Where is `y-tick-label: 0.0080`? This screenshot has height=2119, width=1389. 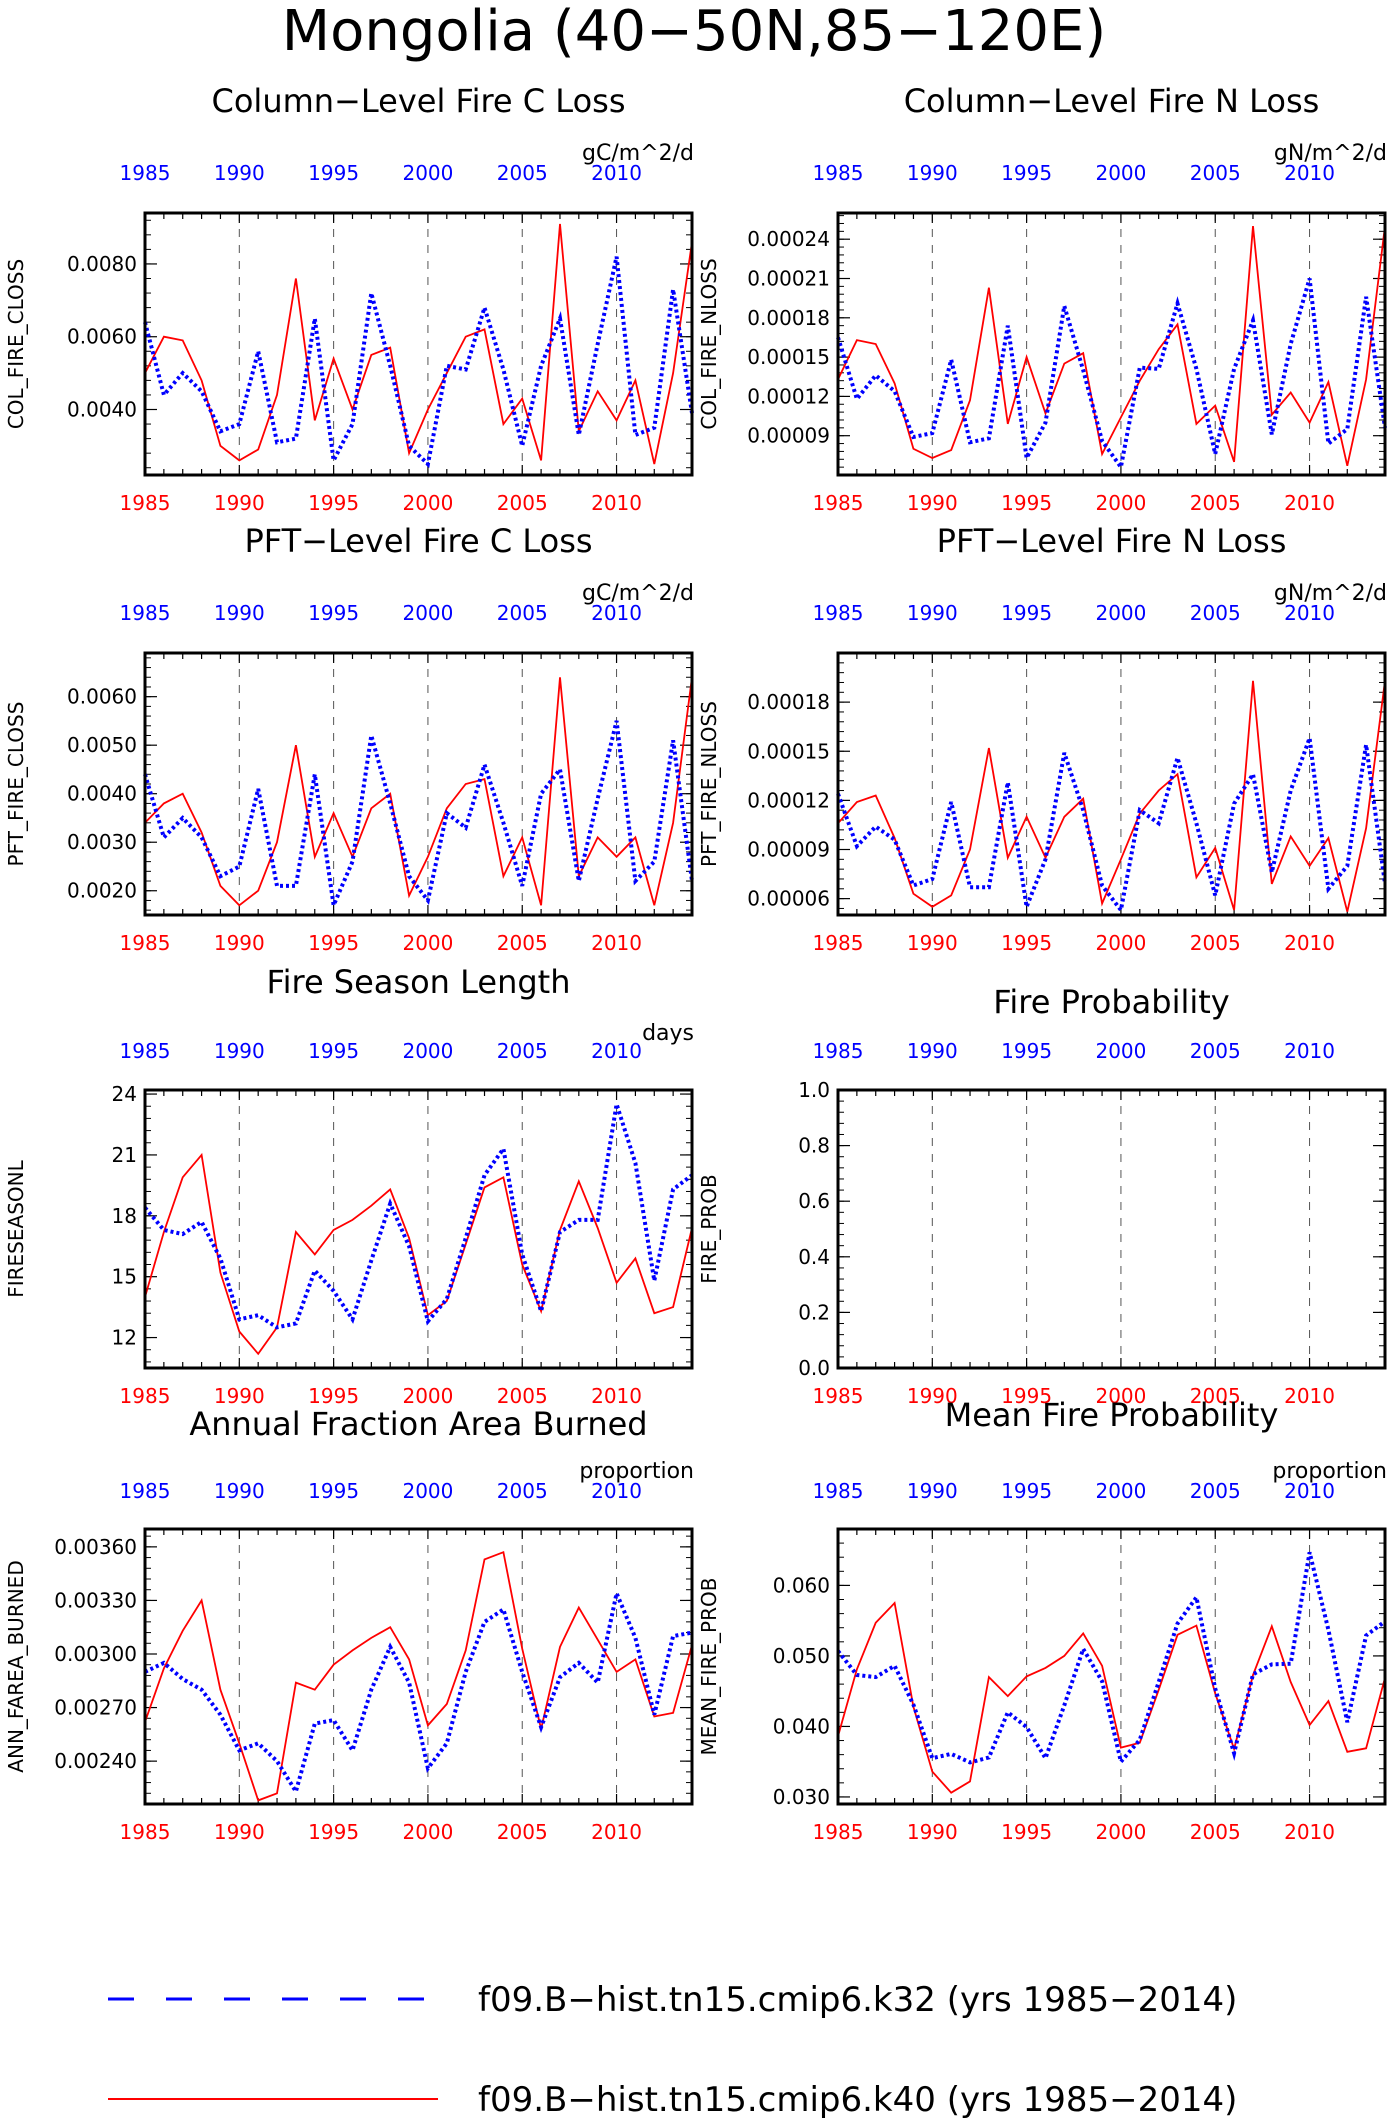
y-tick-label: 0.0080 is located at coordinates (102, 264).